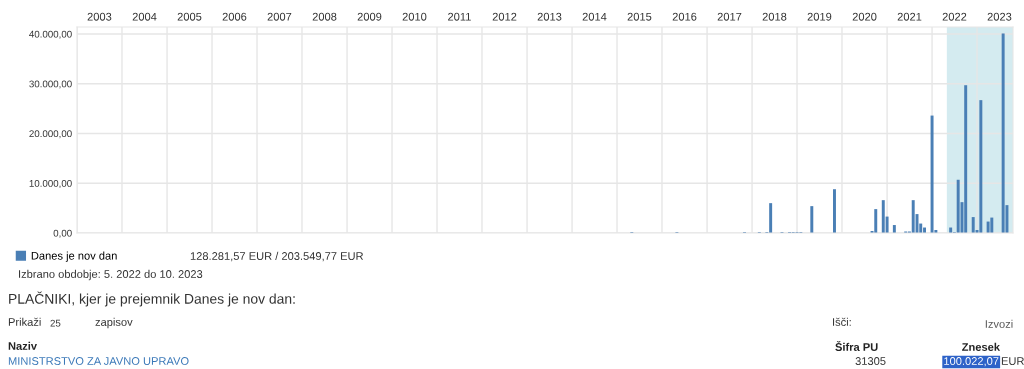  I want to click on legend-label: Danes je nov dan, so click(74, 256).